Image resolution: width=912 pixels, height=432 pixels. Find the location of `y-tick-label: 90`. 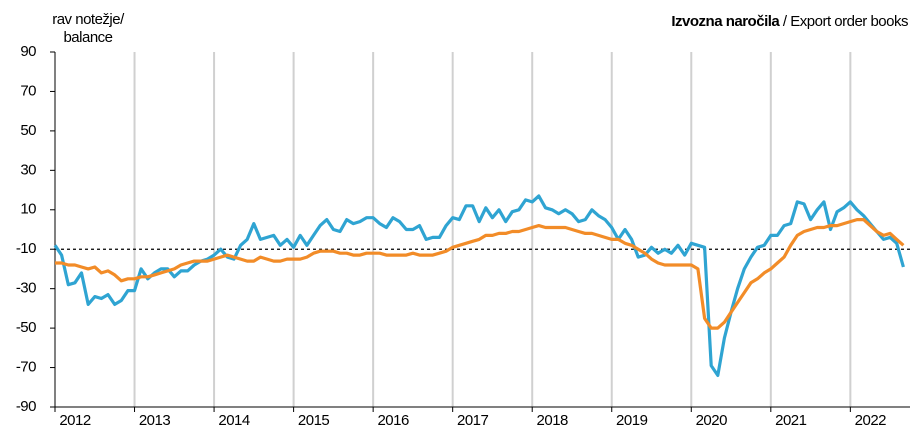

y-tick-label: 90 is located at coordinates (28, 51).